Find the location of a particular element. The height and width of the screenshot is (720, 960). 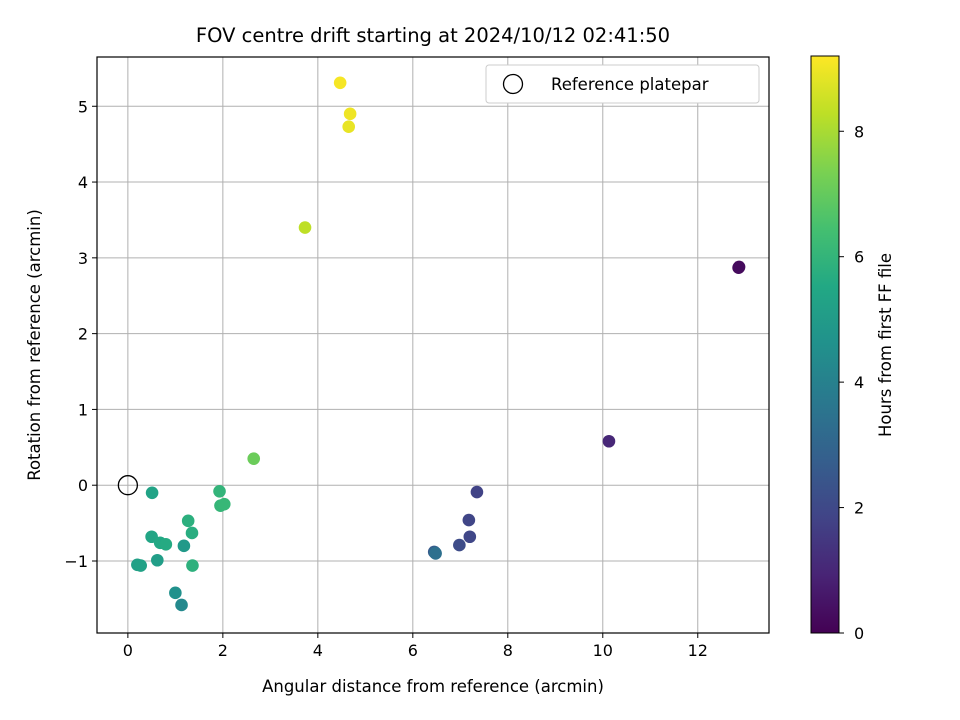

x-axis-label: Angular distance from reference (arcmin) is located at coordinates (433, 686).